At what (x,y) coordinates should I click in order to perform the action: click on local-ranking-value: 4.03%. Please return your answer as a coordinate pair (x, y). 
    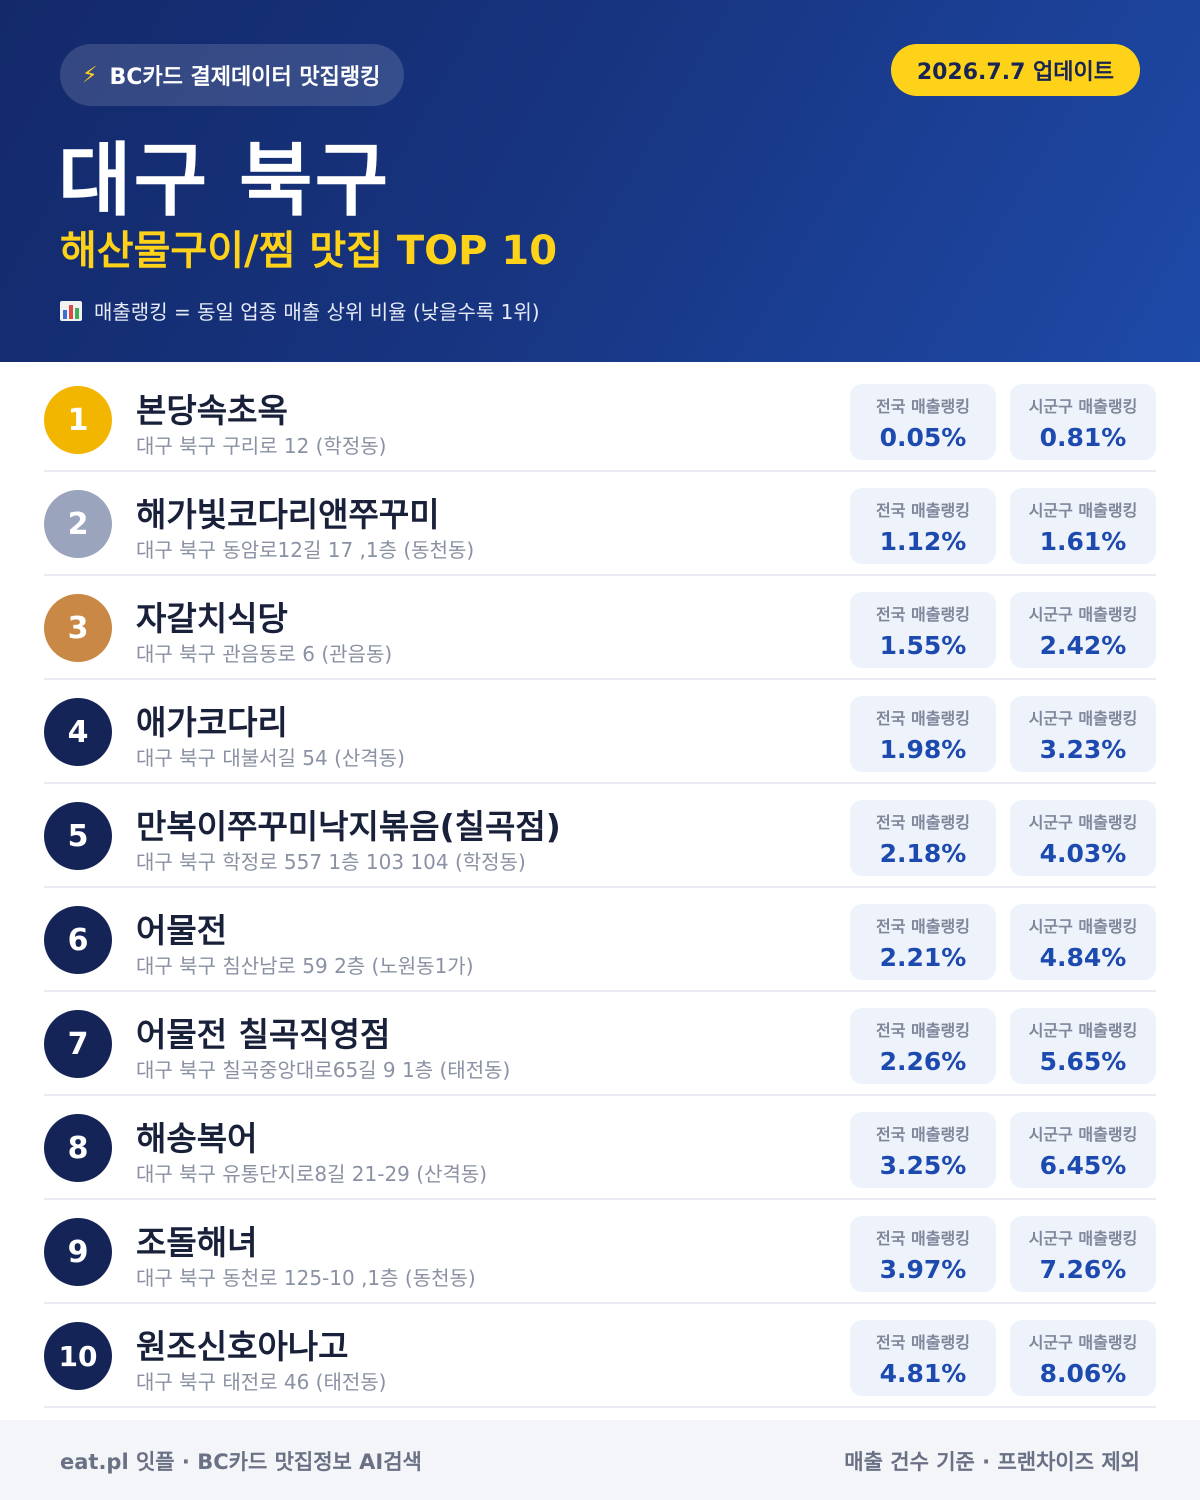
    Looking at the image, I should click on (1083, 853).